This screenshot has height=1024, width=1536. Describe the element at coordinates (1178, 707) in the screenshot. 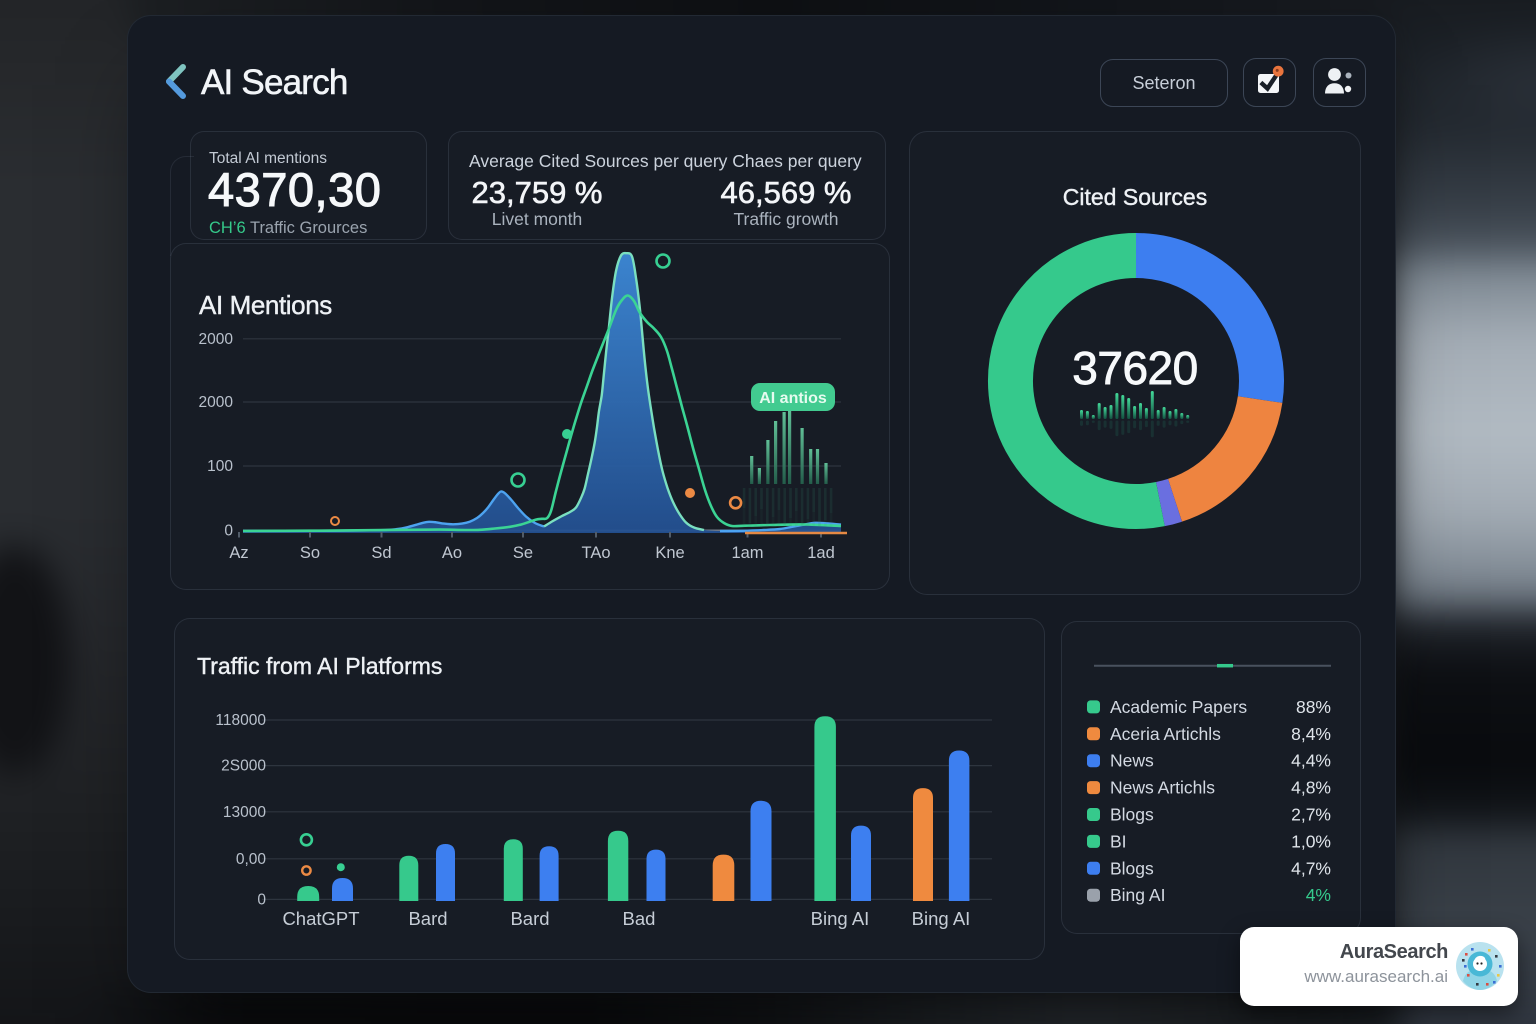

I see `svg-text: Academic Papers` at that location.